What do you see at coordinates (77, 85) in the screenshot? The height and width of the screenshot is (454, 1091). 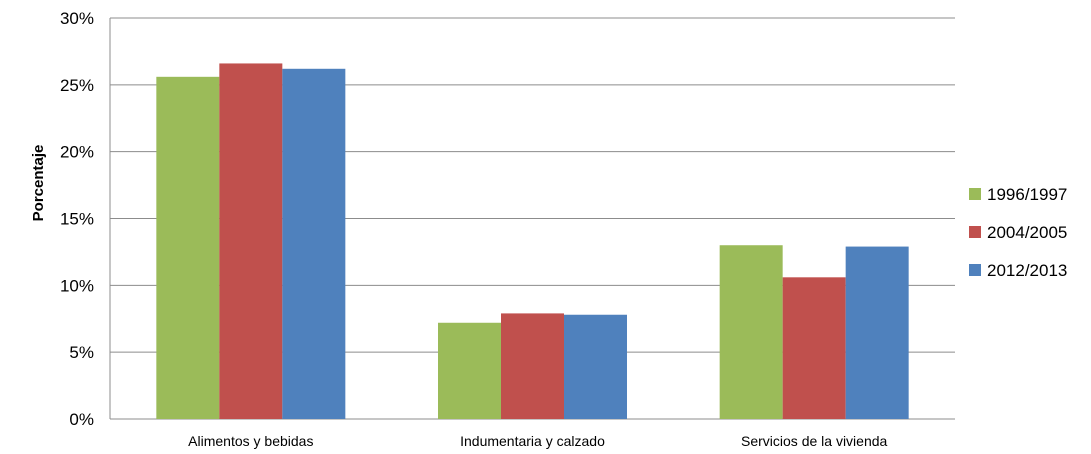 I see `y-tick-label: 25%` at bounding box center [77, 85].